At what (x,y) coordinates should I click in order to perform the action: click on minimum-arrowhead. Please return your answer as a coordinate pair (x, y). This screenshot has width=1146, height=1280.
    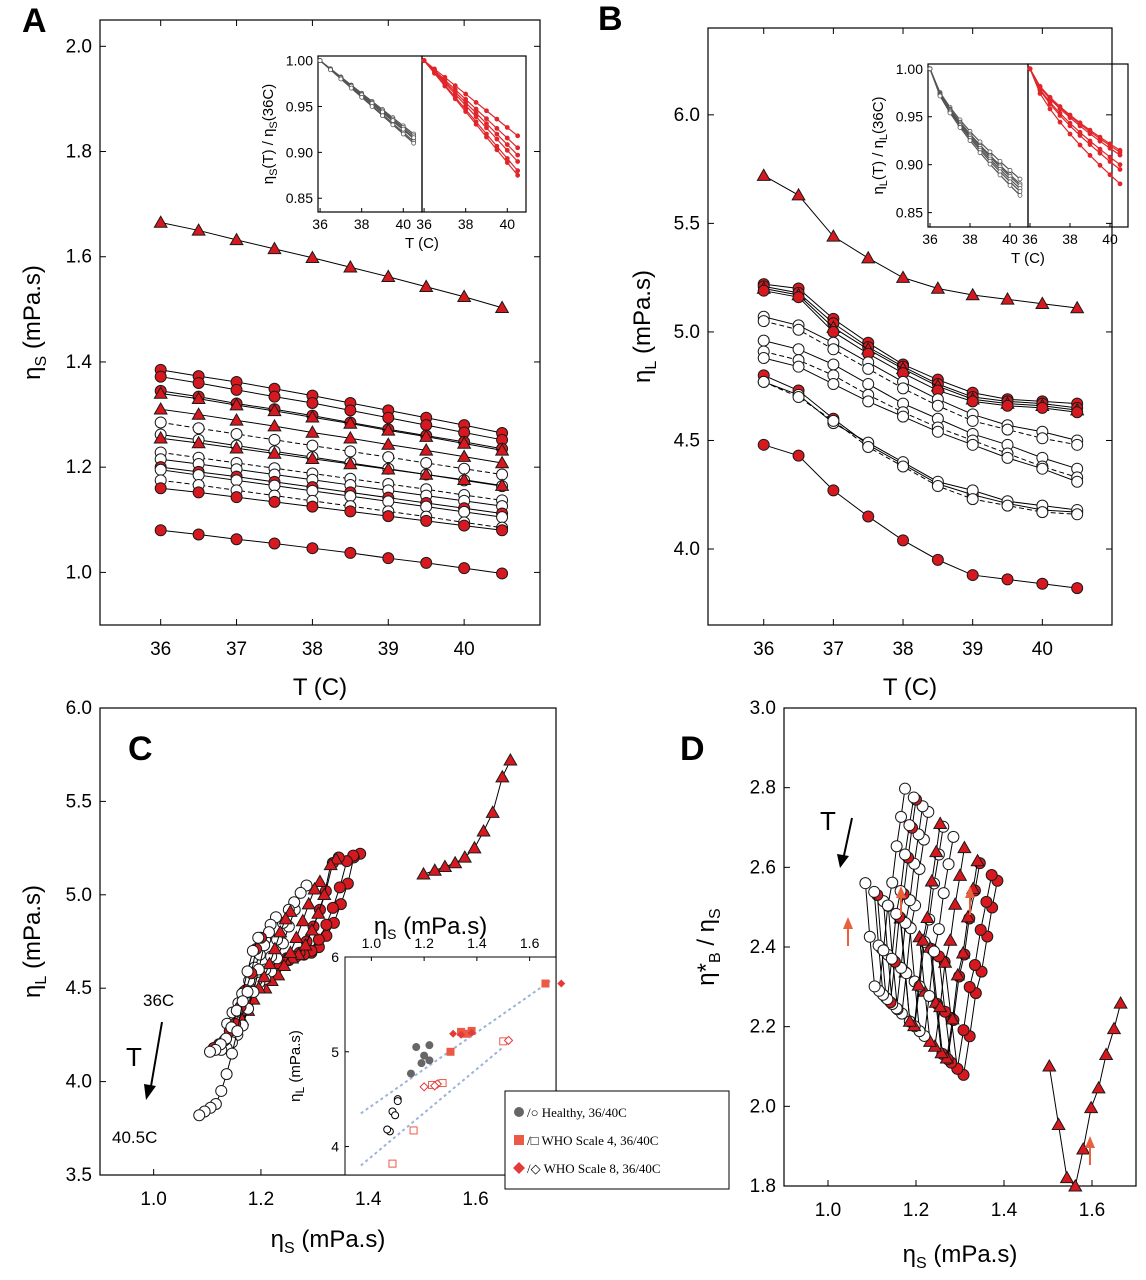
    Looking at the image, I should click on (1090, 1142).